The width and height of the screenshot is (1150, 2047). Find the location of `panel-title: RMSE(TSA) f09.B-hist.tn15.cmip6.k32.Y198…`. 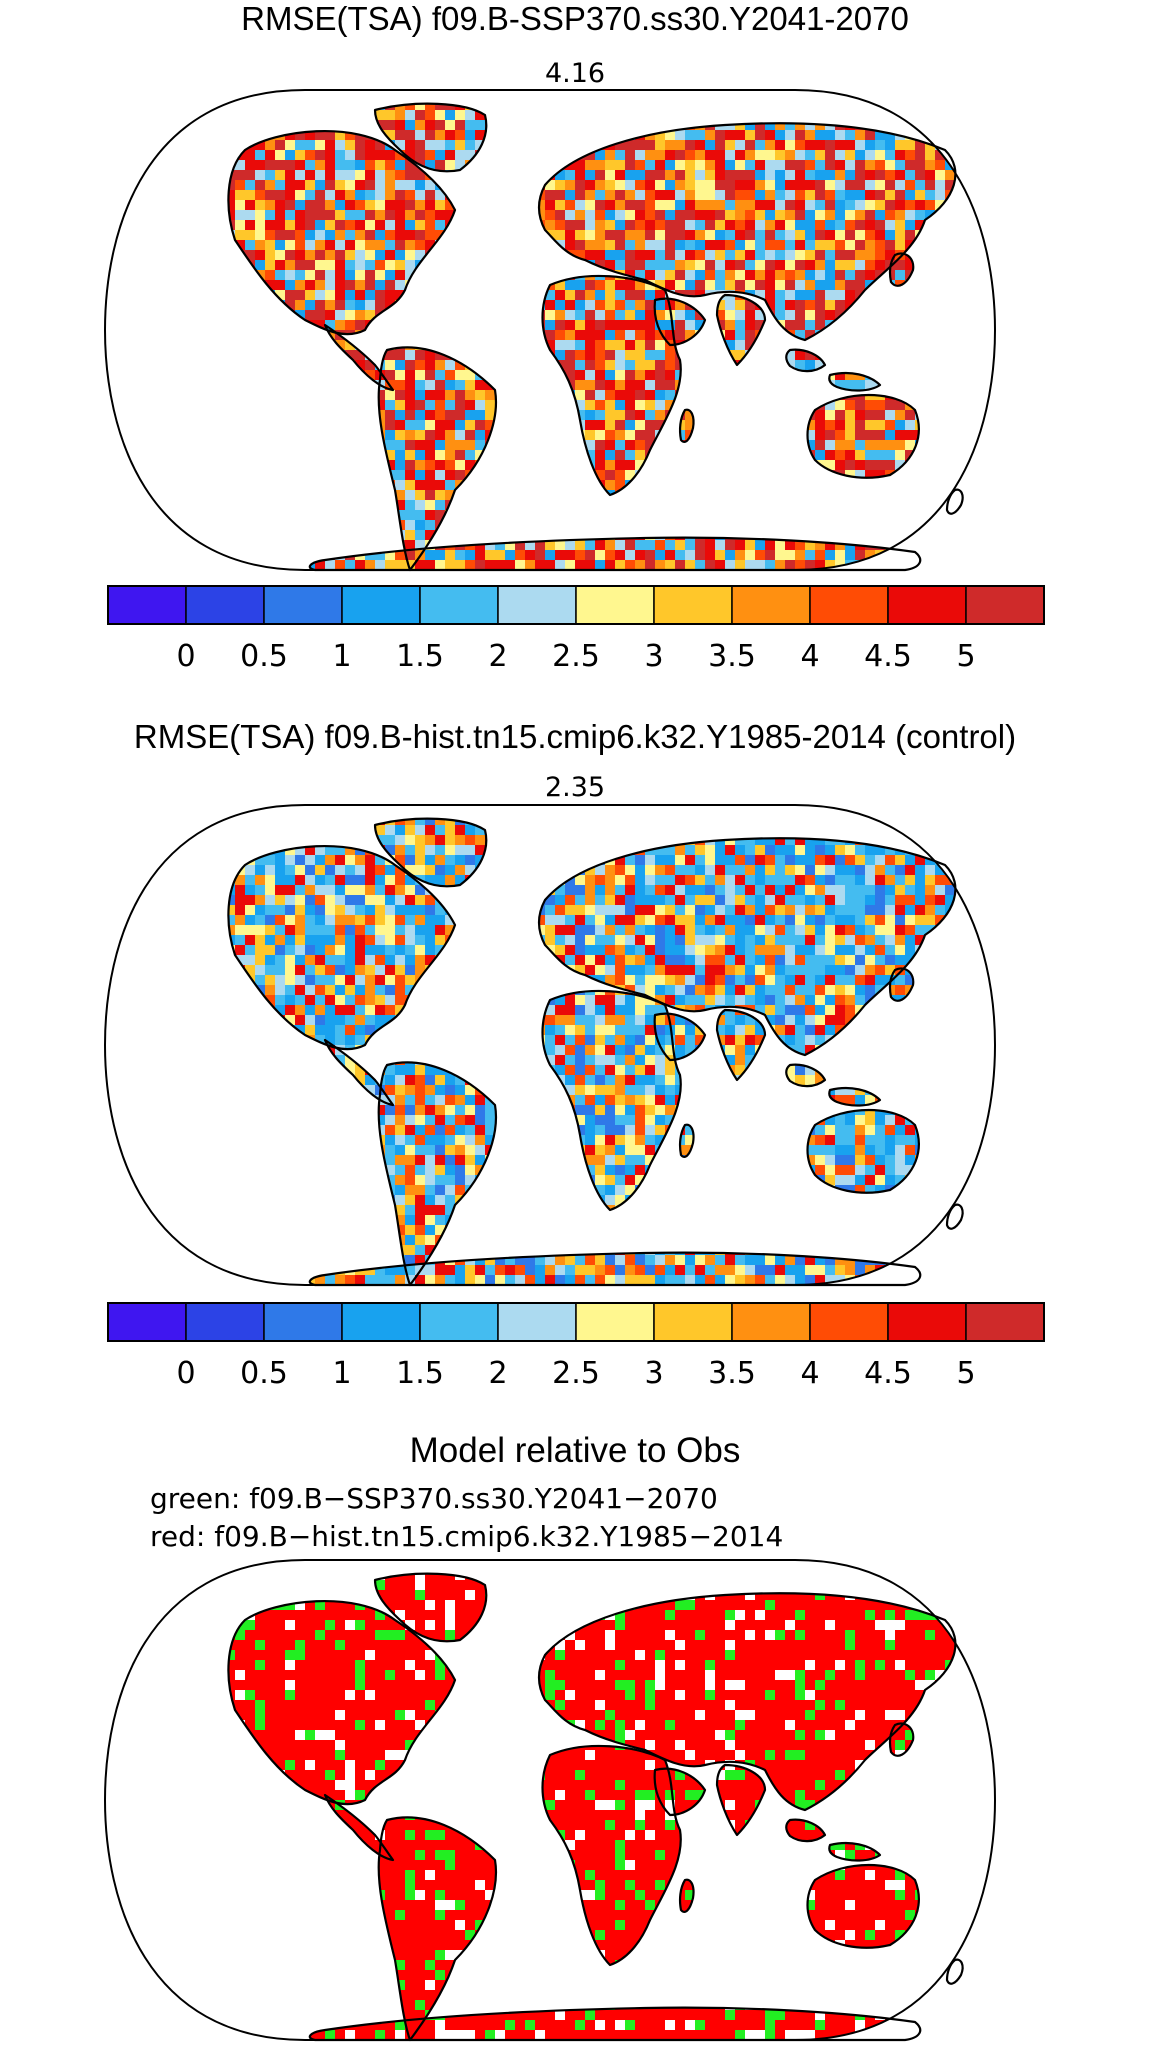

panel-title: RMSE(TSA) f09.B-hist.tn15.cmip6.k32.Y198… is located at coordinates (575, 736).